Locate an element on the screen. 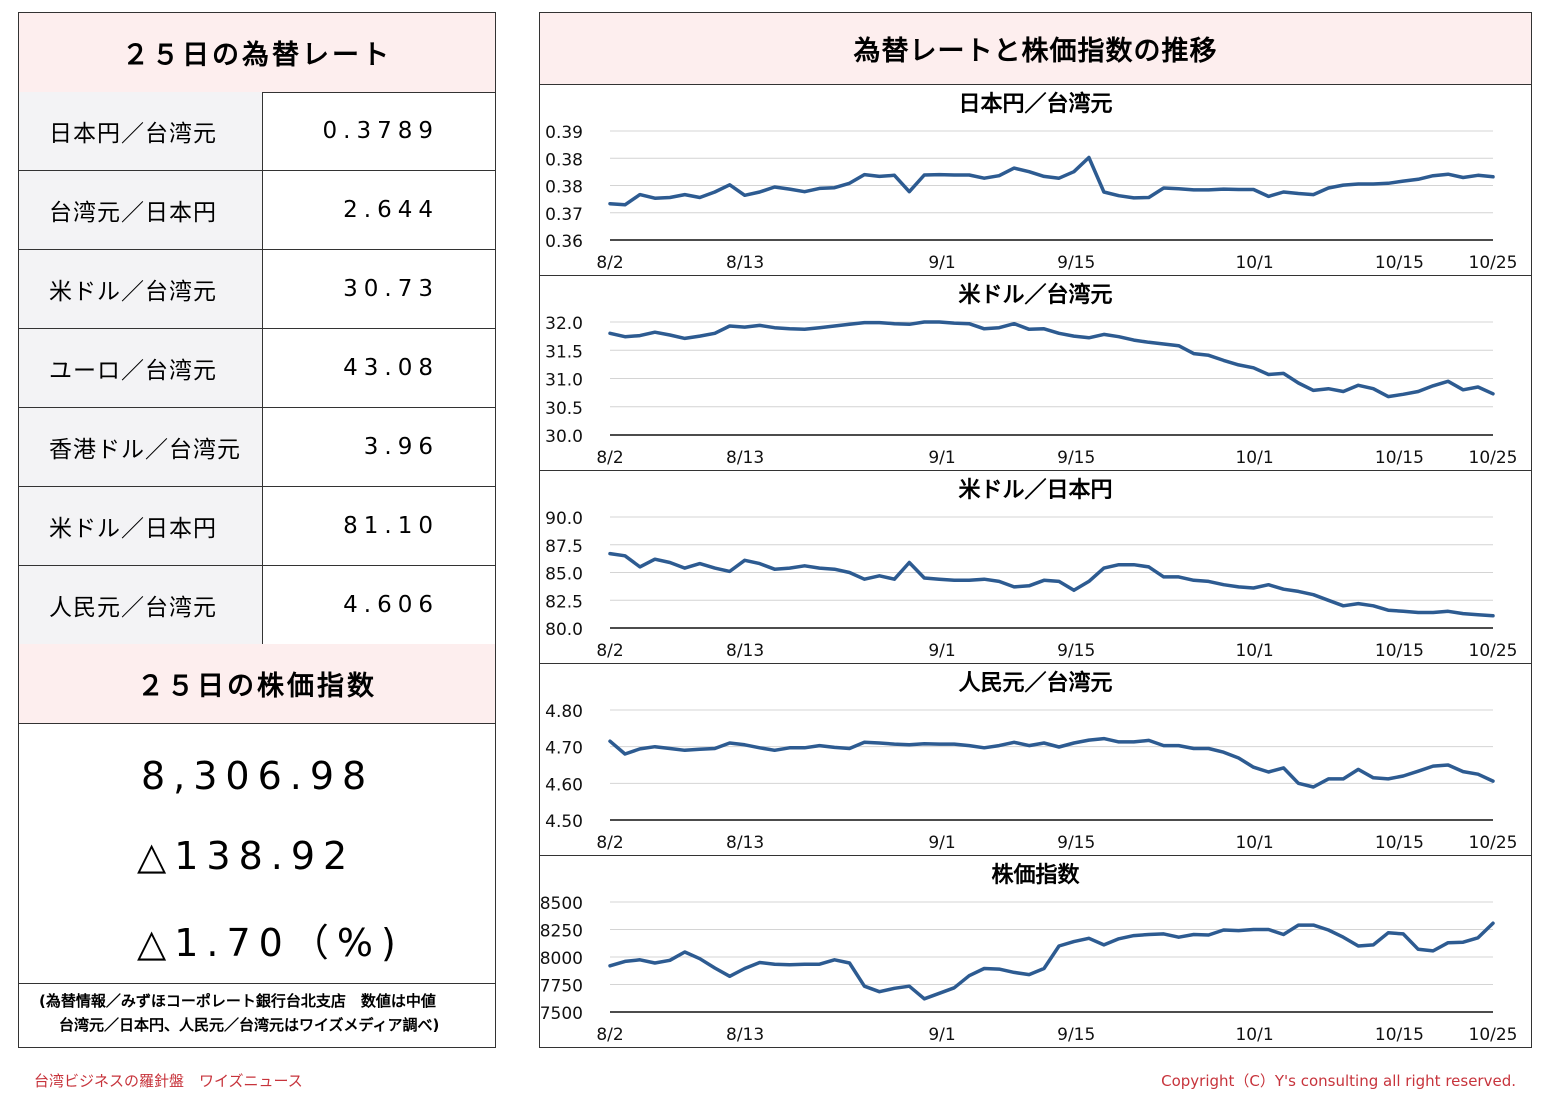  table-row: 米ドル／日本円 81.10 is located at coordinates (257, 526).